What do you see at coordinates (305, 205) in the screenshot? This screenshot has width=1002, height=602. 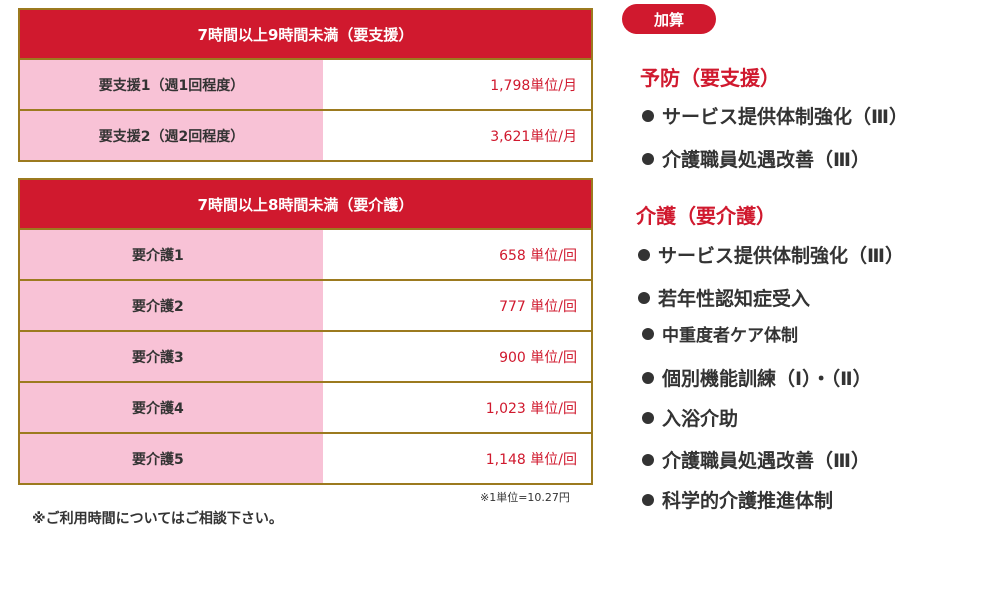 I see `care-table-header: 7時間以上8時間未満（要介護）` at bounding box center [305, 205].